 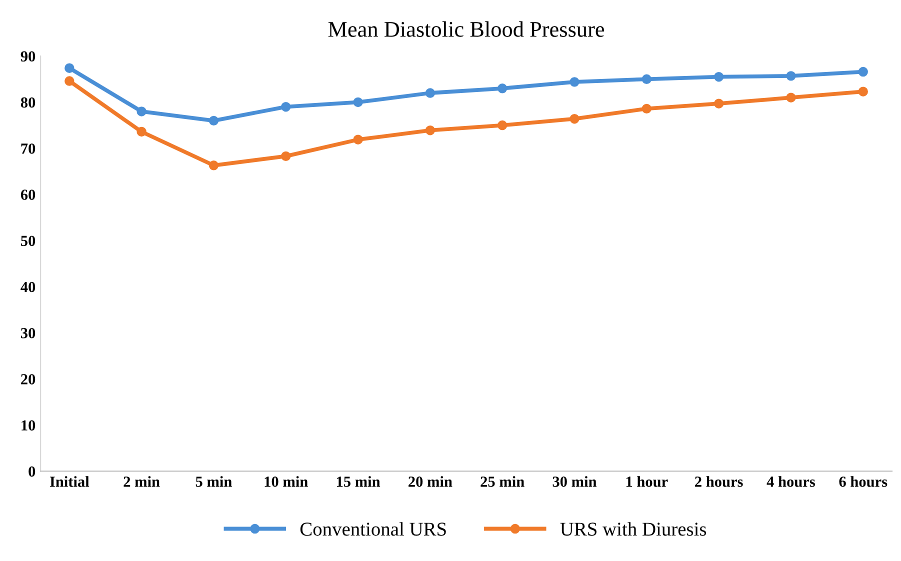 I want to click on x-tick-label: 2 hours, so click(x=719, y=481).